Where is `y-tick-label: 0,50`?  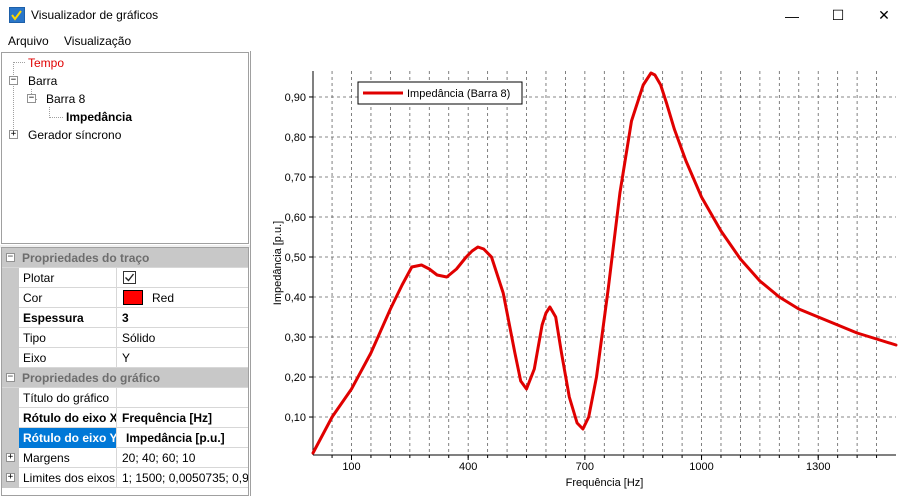 y-tick-label: 0,50 is located at coordinates (295, 258).